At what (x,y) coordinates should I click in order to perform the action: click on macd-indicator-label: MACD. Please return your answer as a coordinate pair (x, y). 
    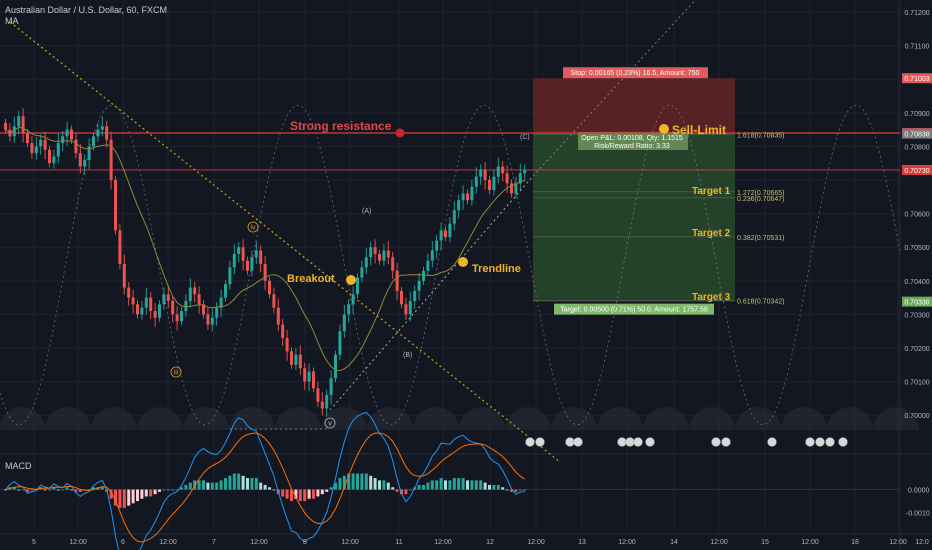
    Looking at the image, I should click on (18, 466).